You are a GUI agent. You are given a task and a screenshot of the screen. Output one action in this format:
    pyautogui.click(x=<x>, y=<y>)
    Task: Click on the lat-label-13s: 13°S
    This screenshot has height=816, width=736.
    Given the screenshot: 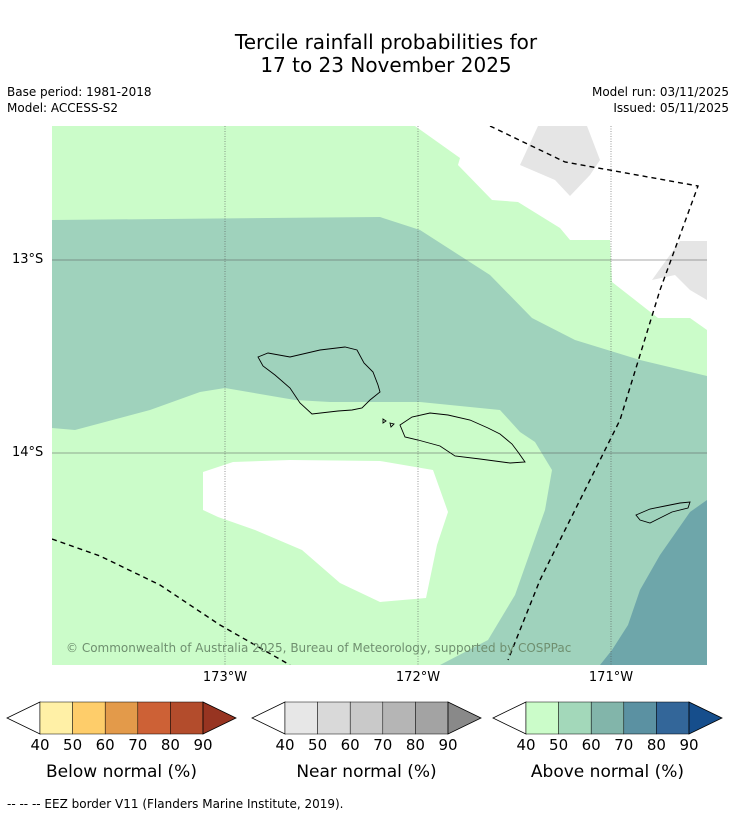 What is the action you would take?
    pyautogui.click(x=28, y=259)
    